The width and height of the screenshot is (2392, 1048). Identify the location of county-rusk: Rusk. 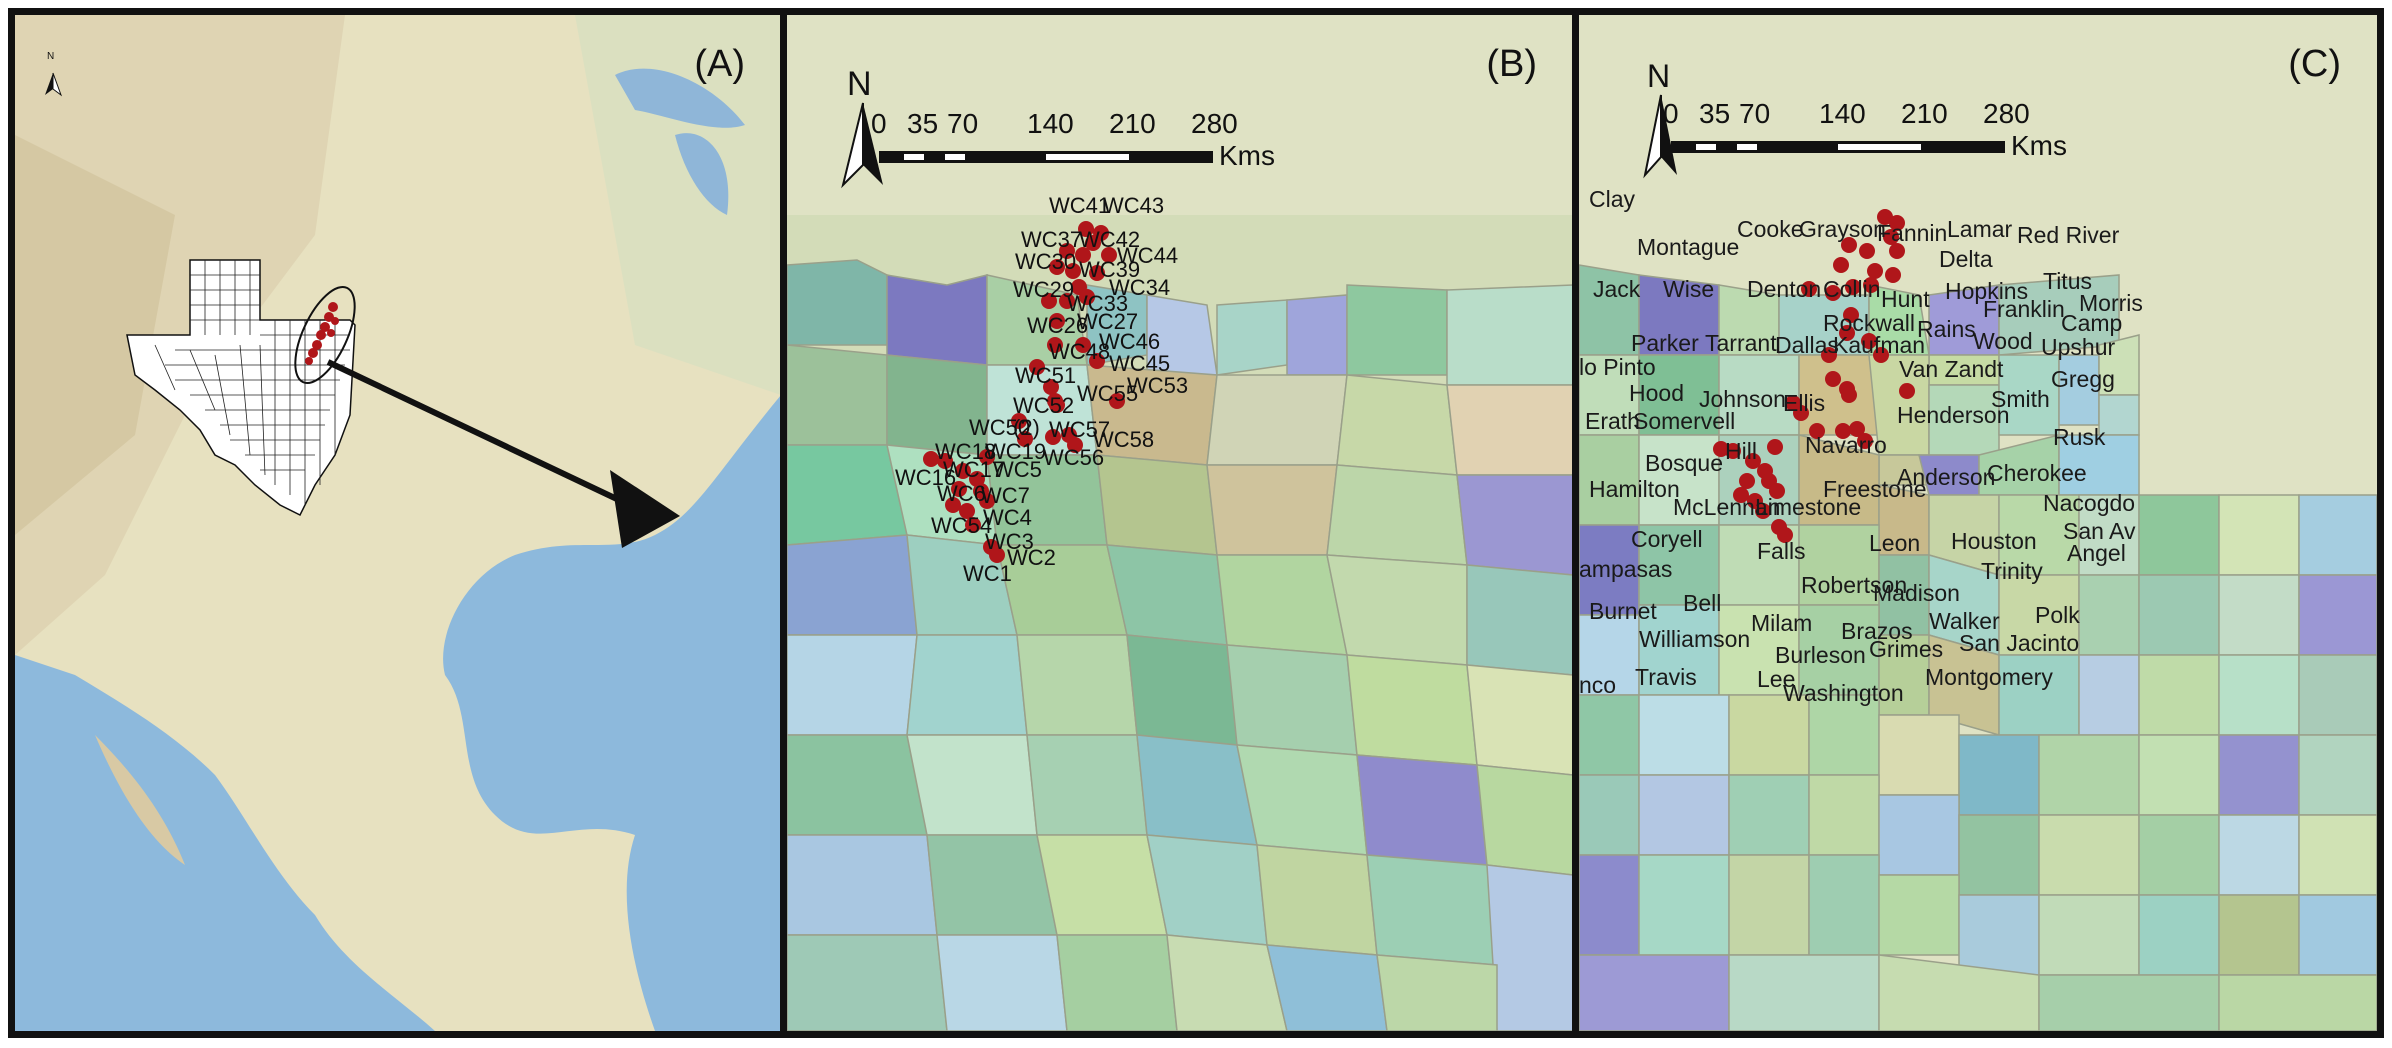
(2079, 437).